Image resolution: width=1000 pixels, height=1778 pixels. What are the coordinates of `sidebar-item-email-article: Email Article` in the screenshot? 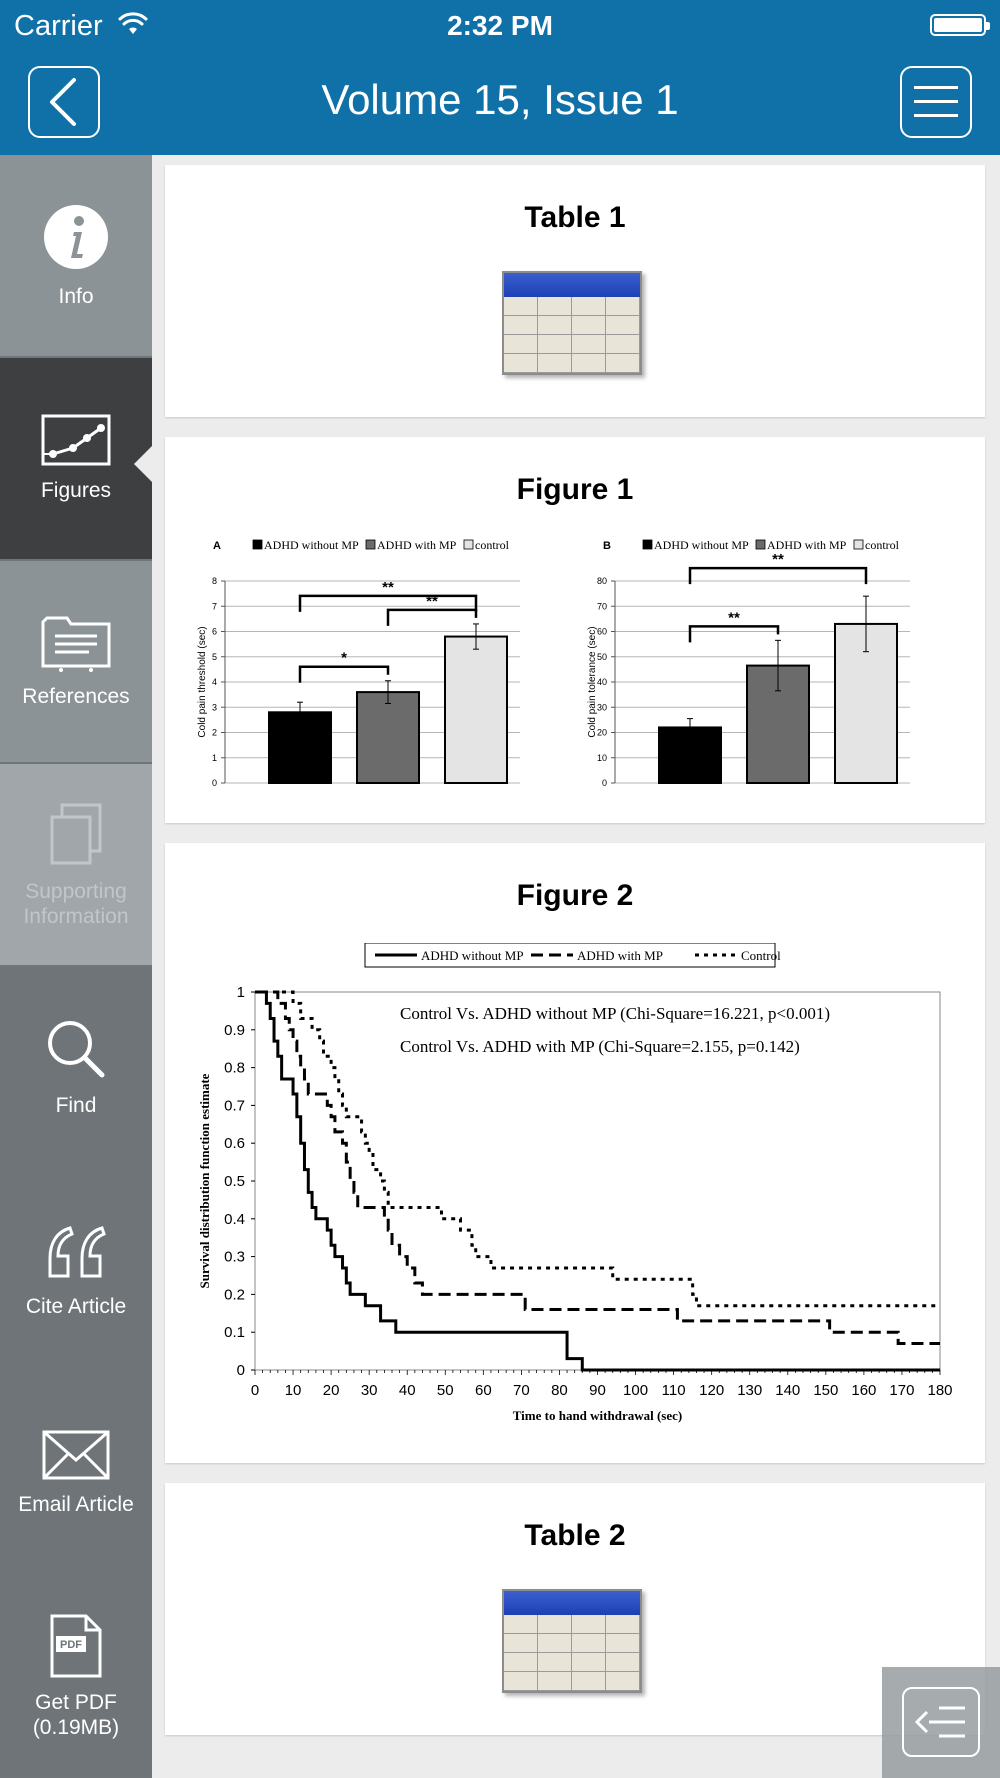 It's located at (76, 1474).